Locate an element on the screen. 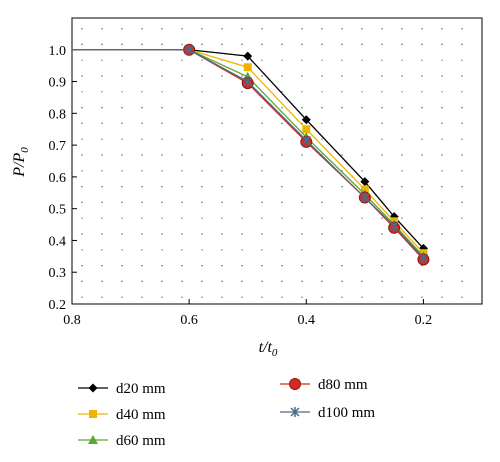 The image size is (500, 462). legend-marker-d100-mm is located at coordinates (295, 412).